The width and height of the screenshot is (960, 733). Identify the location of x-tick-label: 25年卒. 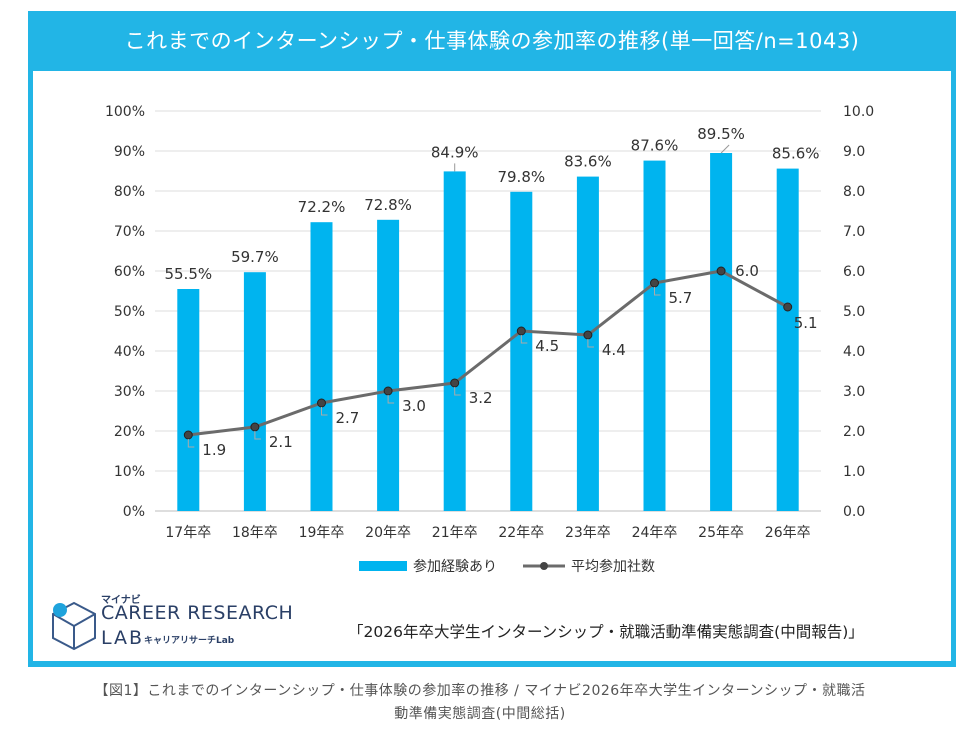
(721, 533).